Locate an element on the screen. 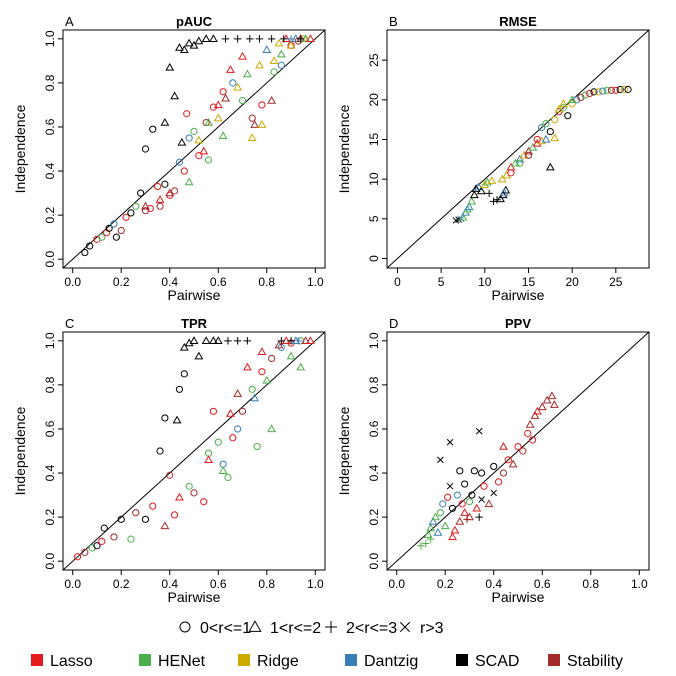 Image resolution: width=676 pixels, height=676 pixels. y-tick-label: 0.8 is located at coordinates (50, 384).